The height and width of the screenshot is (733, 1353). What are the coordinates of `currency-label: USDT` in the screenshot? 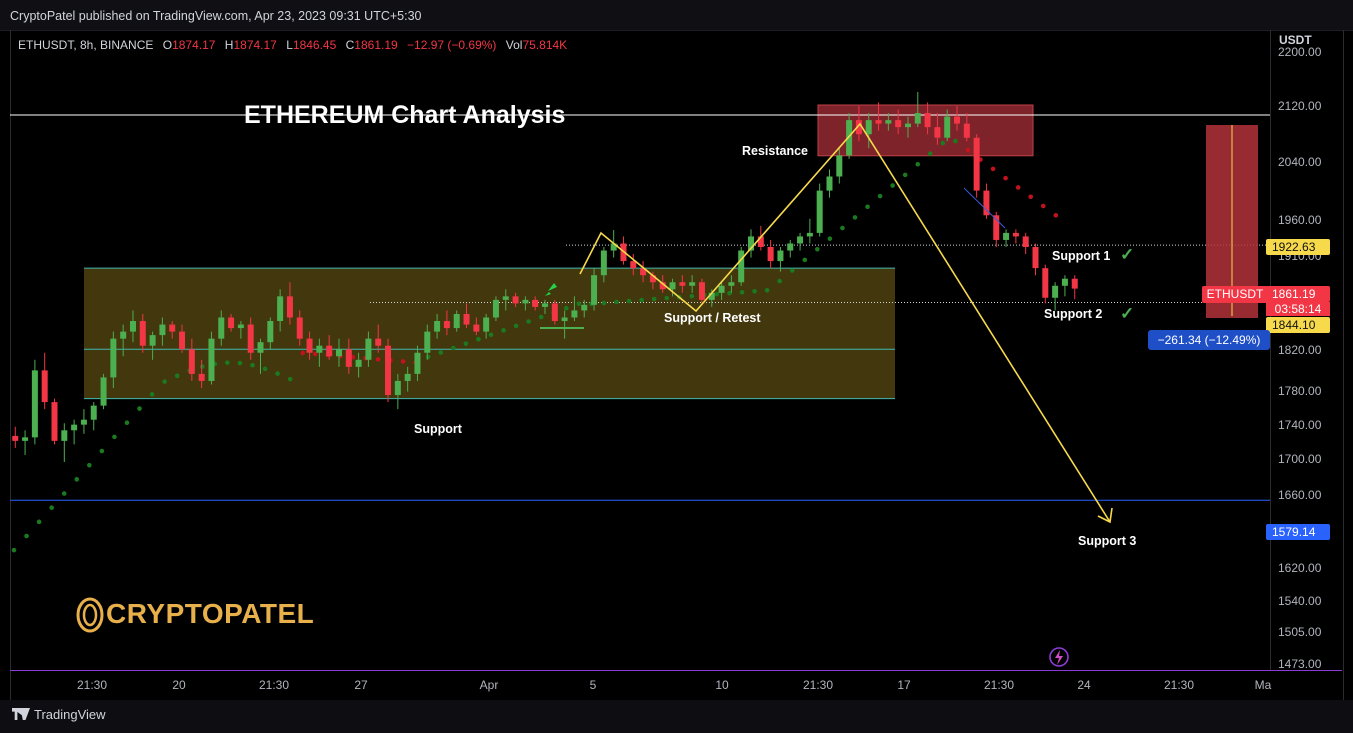 It's located at (1295, 40).